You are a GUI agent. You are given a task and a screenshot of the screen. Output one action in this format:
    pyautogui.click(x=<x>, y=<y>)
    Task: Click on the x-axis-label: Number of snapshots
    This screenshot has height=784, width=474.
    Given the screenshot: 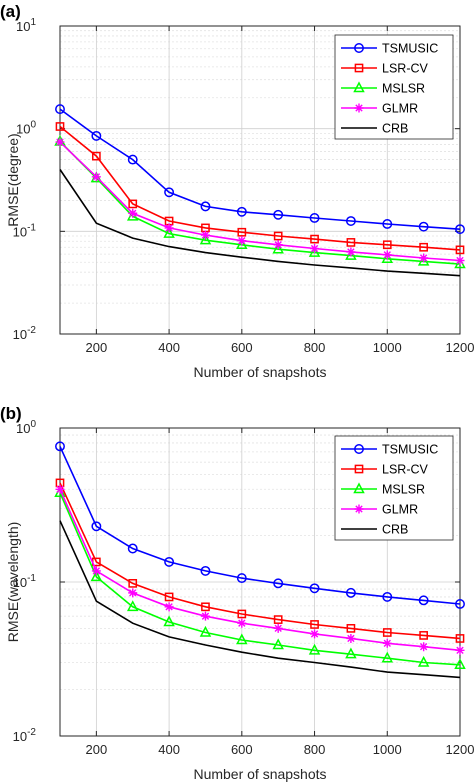 What is the action you would take?
    pyautogui.click(x=259, y=774)
    